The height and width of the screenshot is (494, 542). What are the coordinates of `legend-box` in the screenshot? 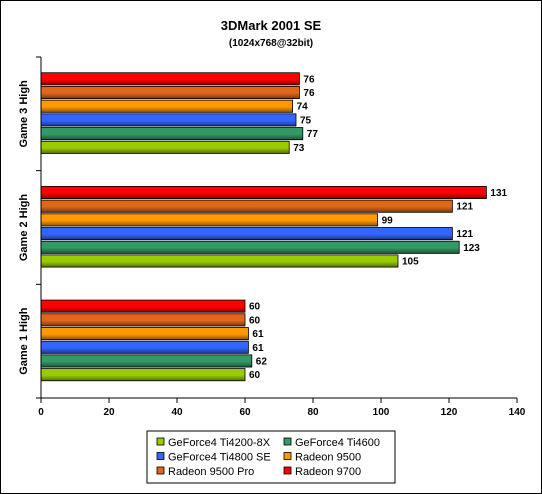 It's located at (271, 457).